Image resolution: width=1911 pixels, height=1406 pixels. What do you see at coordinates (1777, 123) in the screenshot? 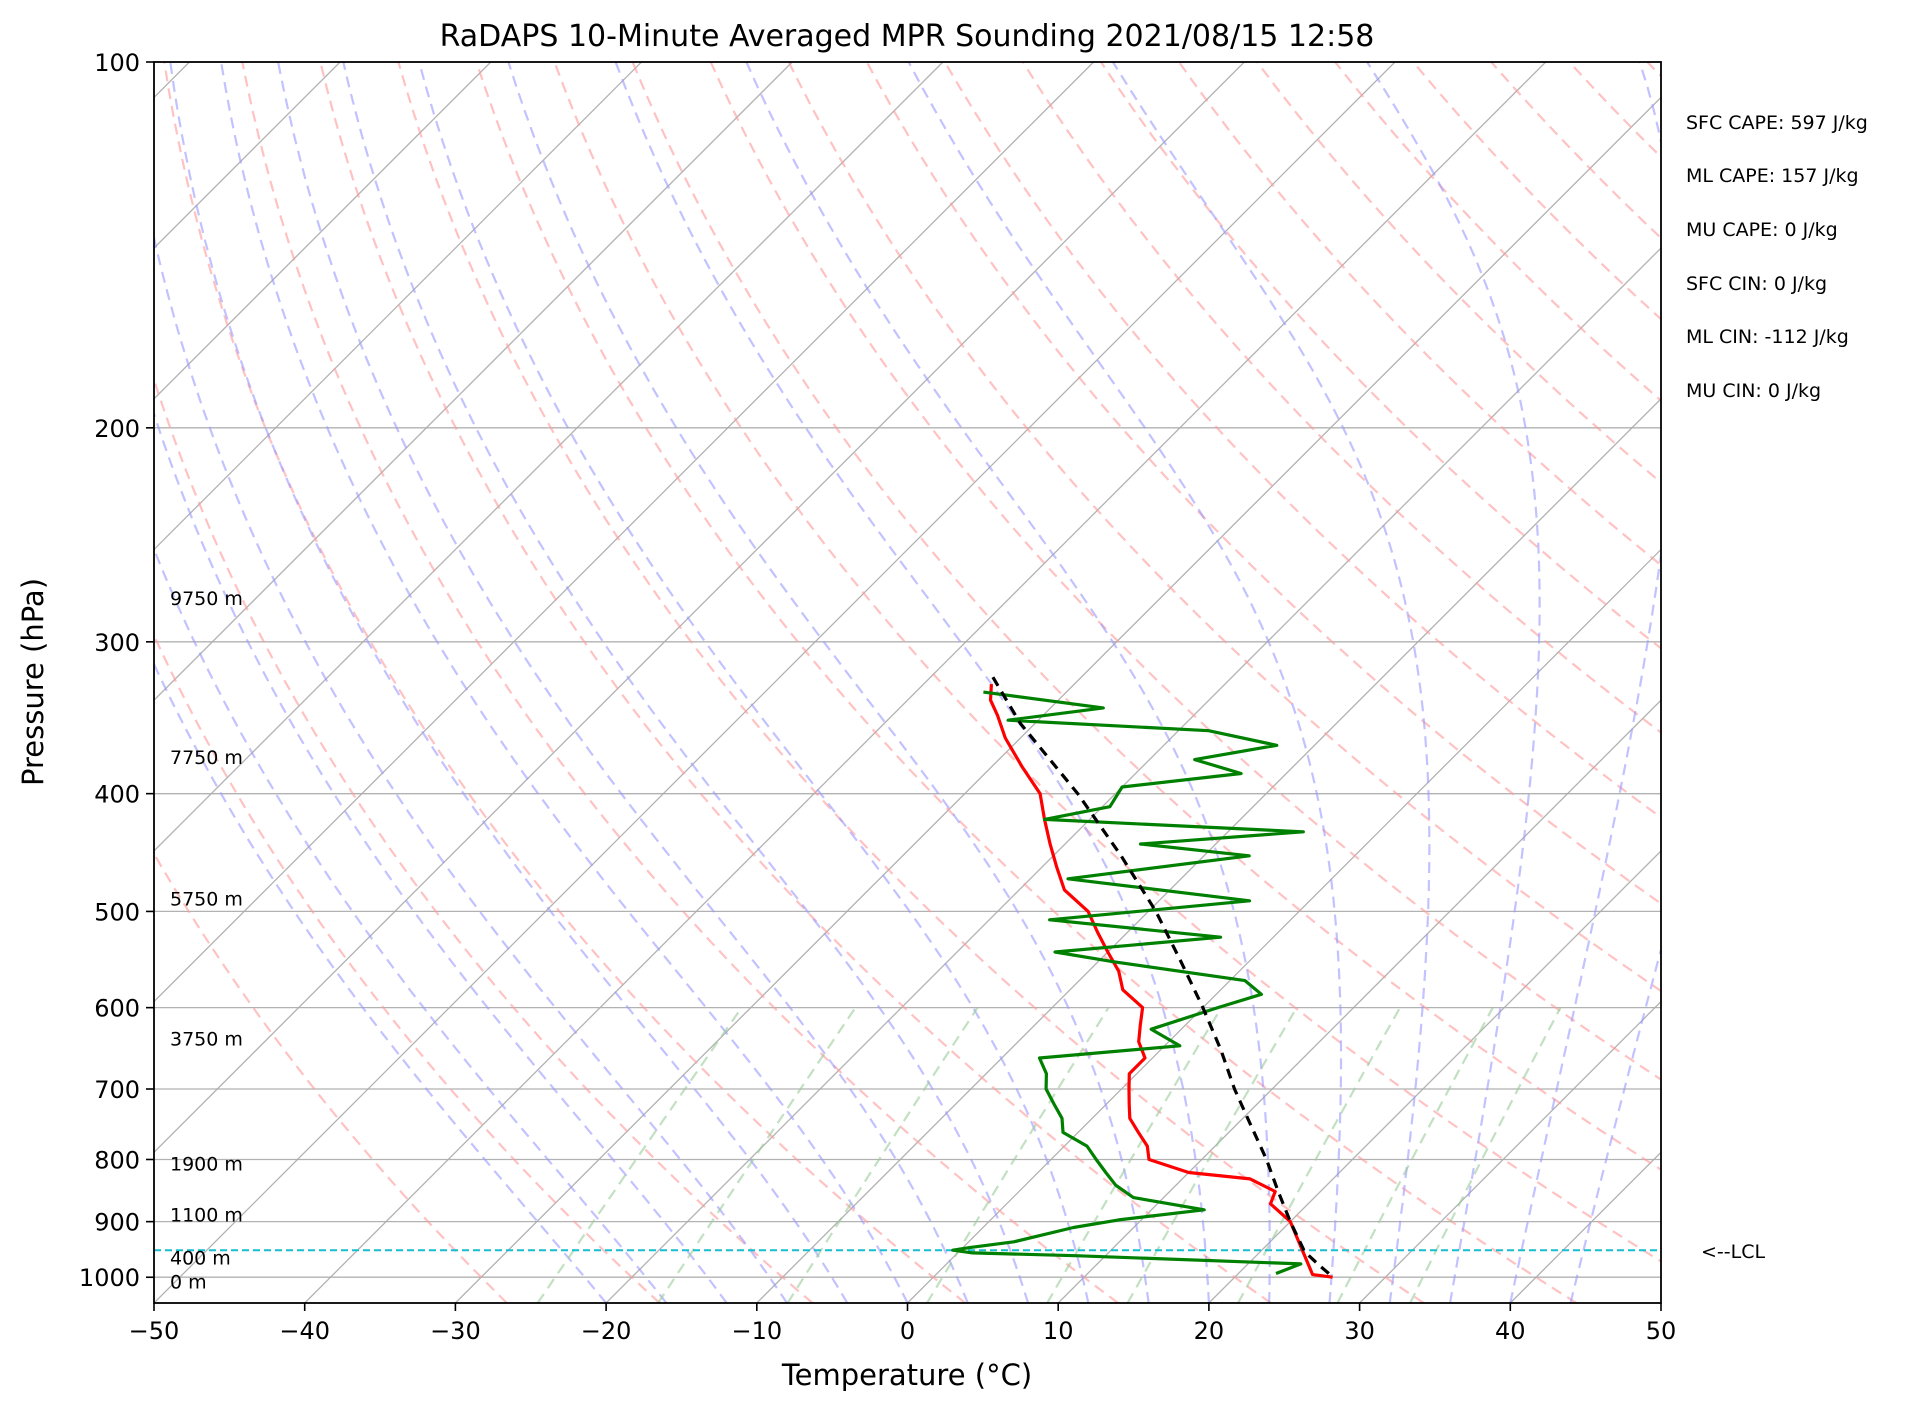
I see `stat-sfc-cape: SFC CAPE: 597 J/kg` at bounding box center [1777, 123].